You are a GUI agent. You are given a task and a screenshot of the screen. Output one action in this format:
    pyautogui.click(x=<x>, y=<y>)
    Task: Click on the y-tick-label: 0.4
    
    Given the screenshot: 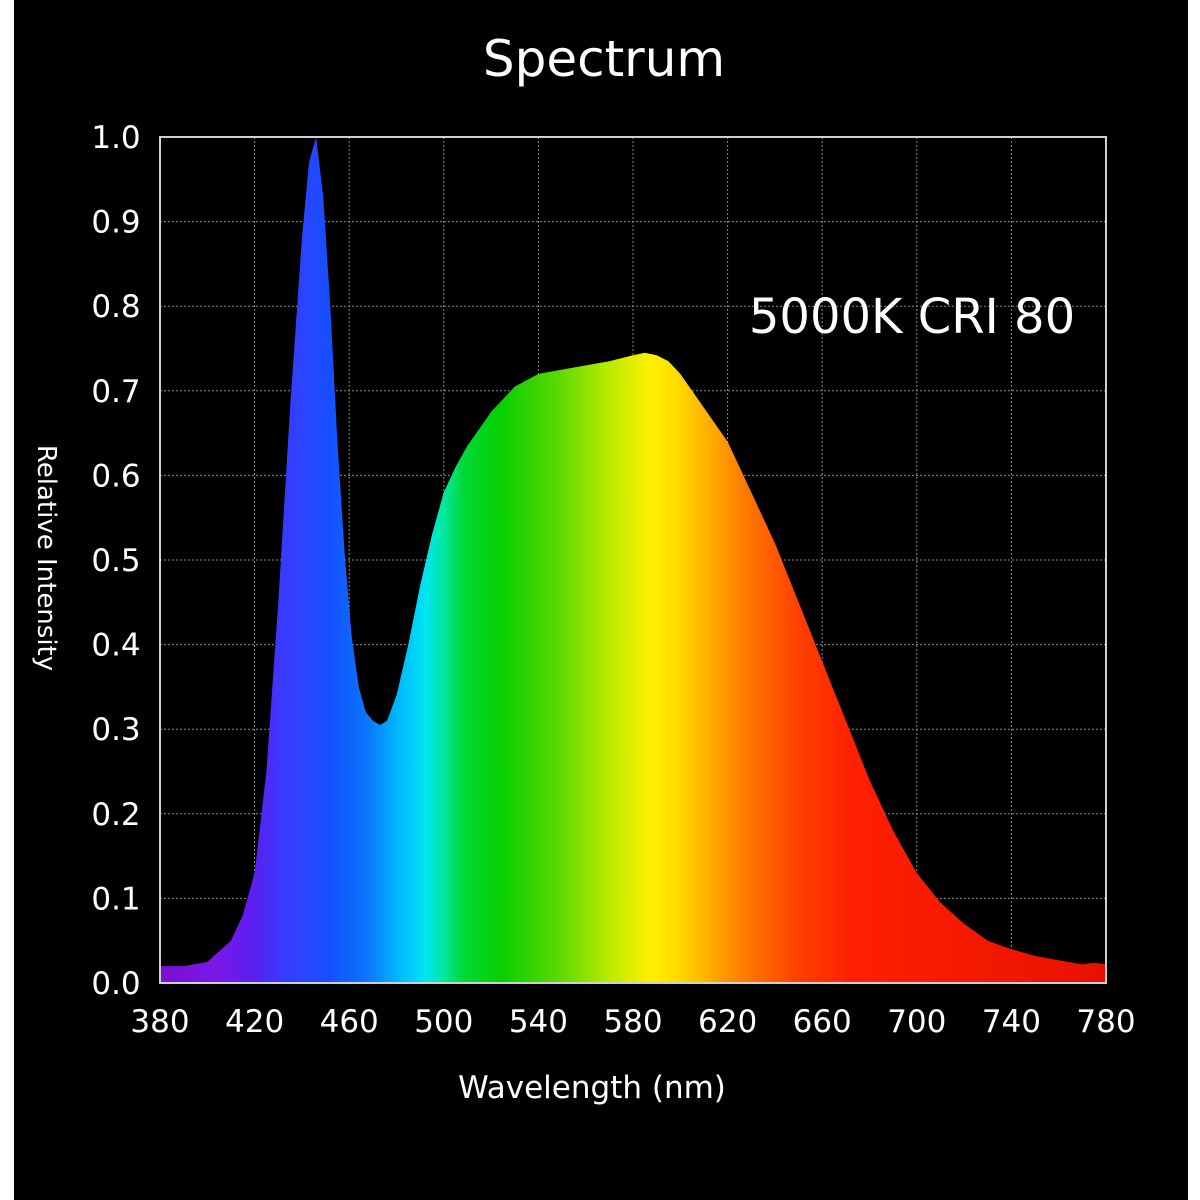 What is the action you would take?
    pyautogui.click(x=115, y=646)
    